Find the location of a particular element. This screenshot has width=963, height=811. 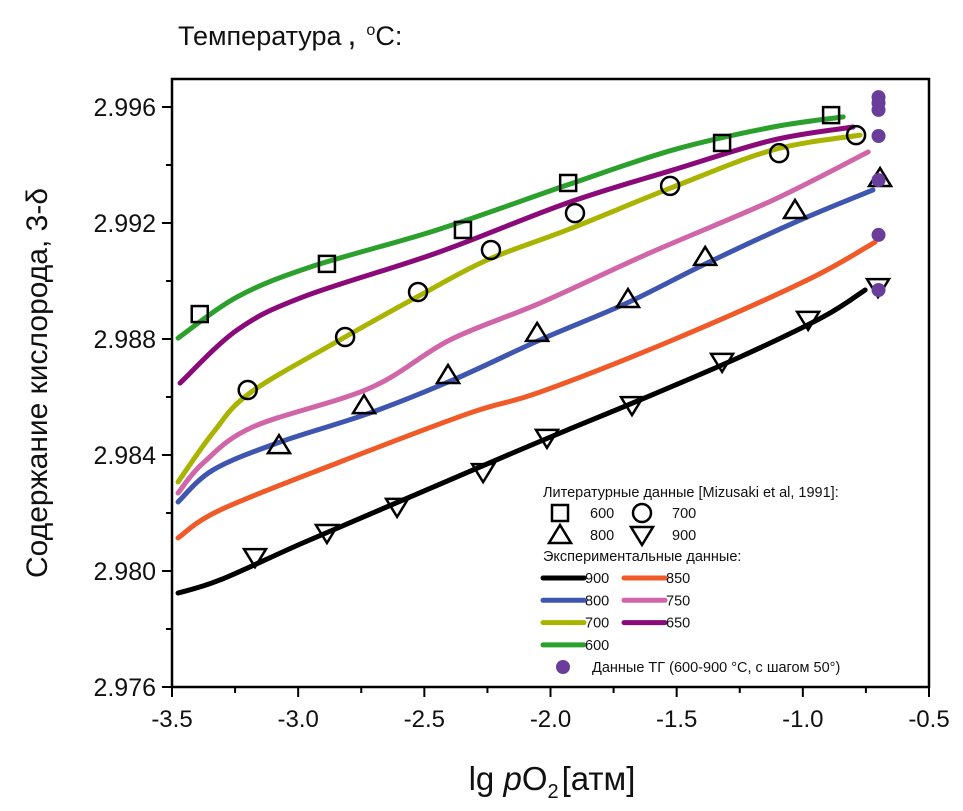

x-tick-label: -2.0 is located at coordinates (550, 719).